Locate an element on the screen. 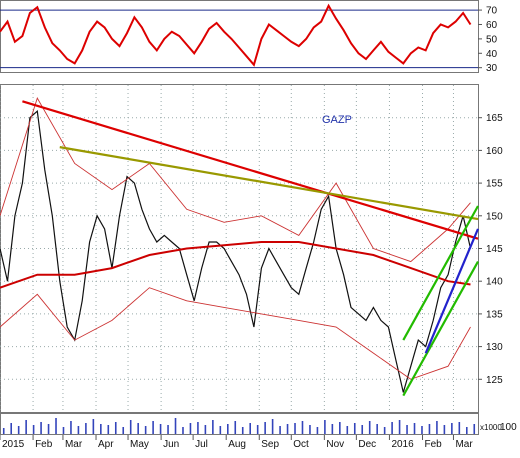  price-tick-label: 150 is located at coordinates (494, 216).